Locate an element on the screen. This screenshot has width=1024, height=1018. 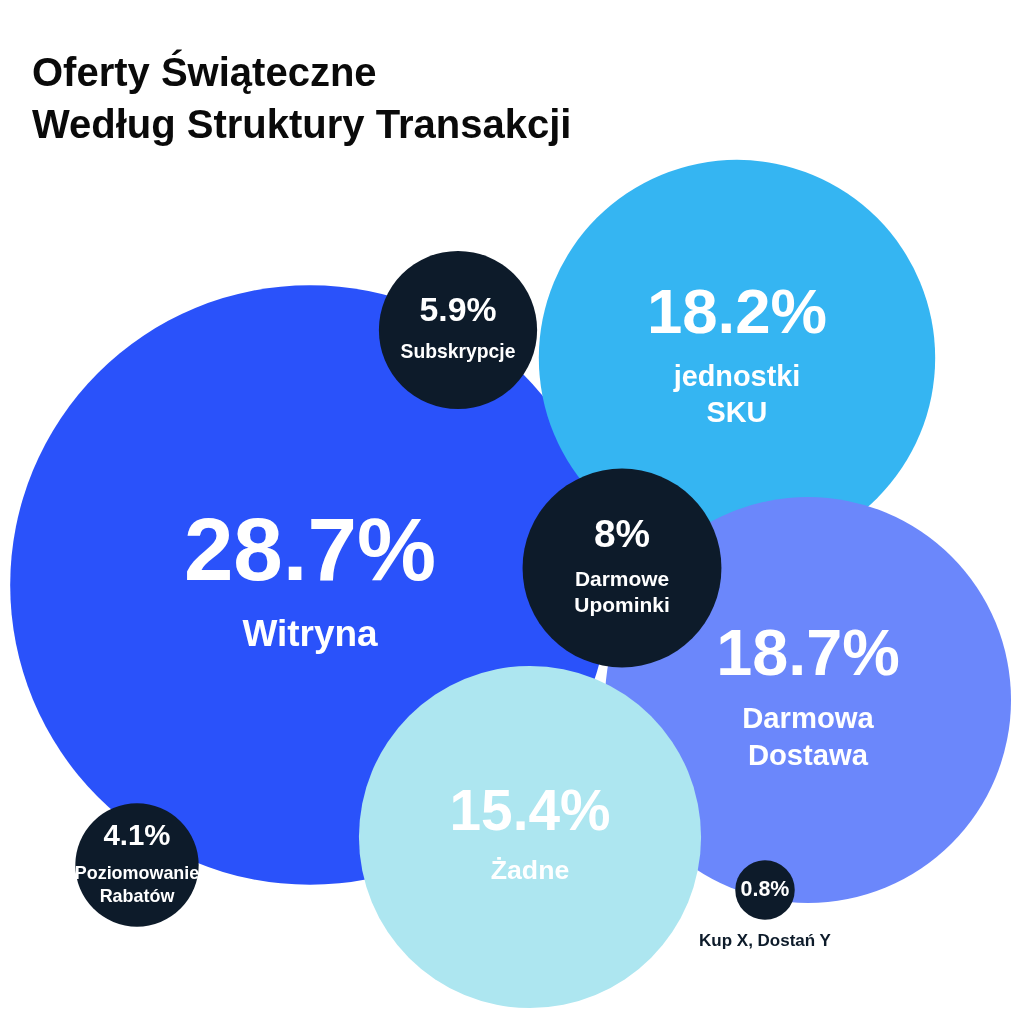
category-label: Darmowe Upominki is located at coordinates (622, 592).